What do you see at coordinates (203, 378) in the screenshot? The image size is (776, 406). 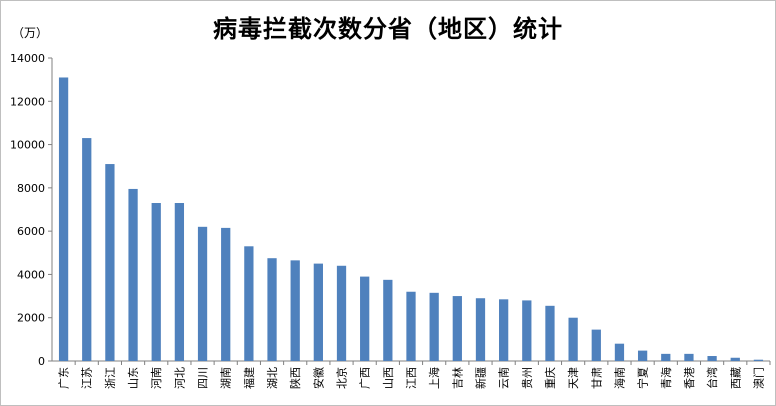 I see `x-tick-label: 四川` at bounding box center [203, 378].